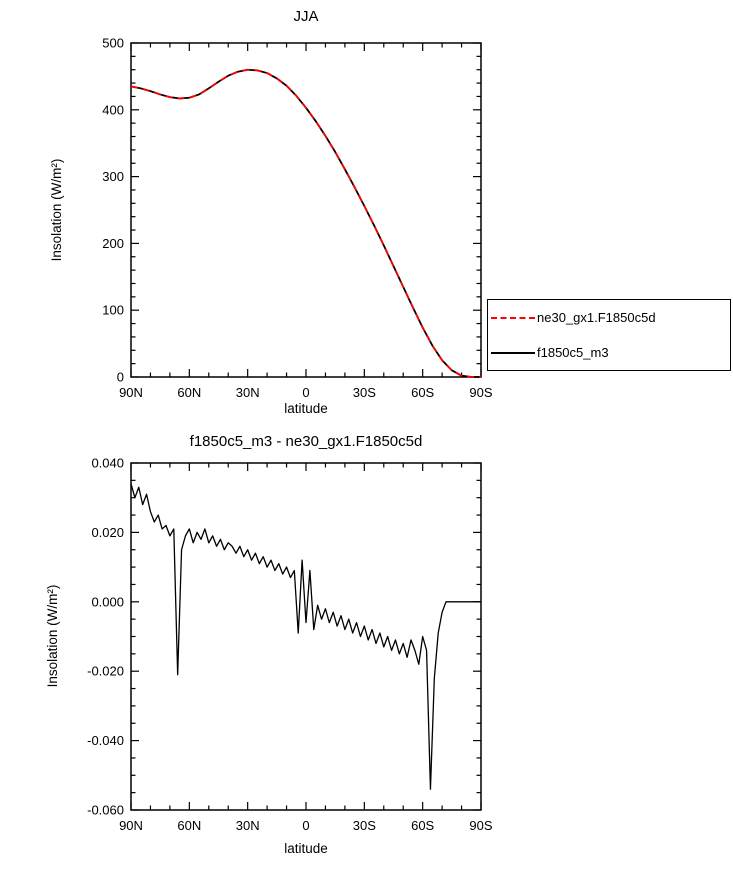 The height and width of the screenshot is (869, 733). What do you see at coordinates (113, 243) in the screenshot?
I see `svg-text: 200` at bounding box center [113, 243].